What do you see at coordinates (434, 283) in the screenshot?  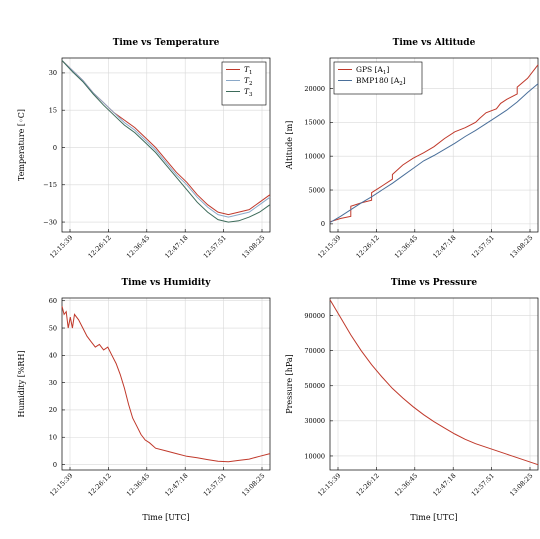 I see `chart-title: Time vs Pressure` at bounding box center [434, 283].